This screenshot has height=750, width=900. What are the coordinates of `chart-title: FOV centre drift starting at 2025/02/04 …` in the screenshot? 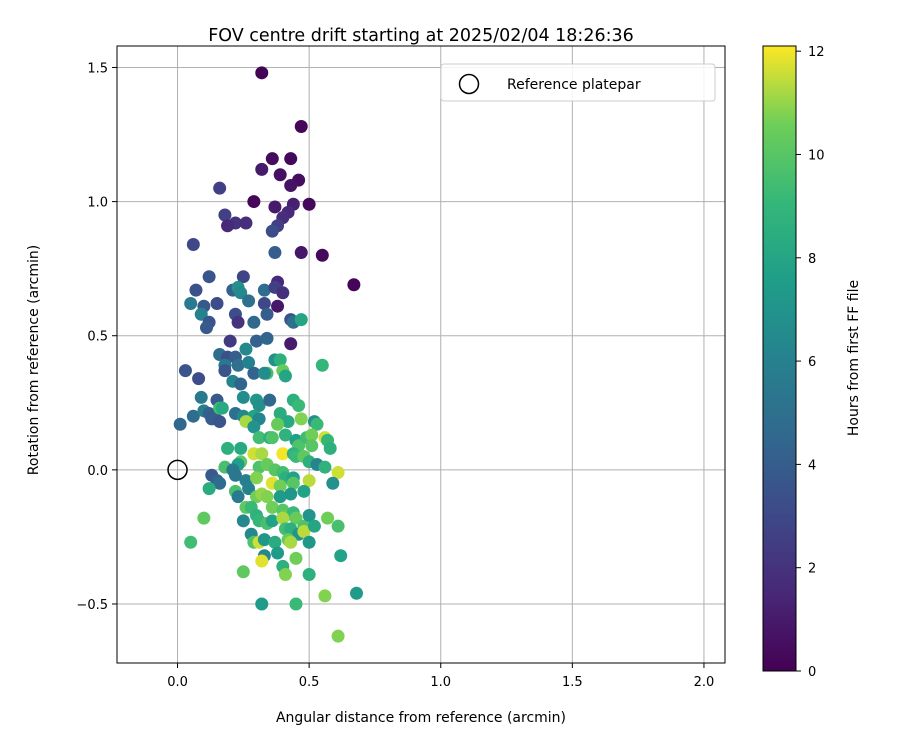 It's located at (421, 36).